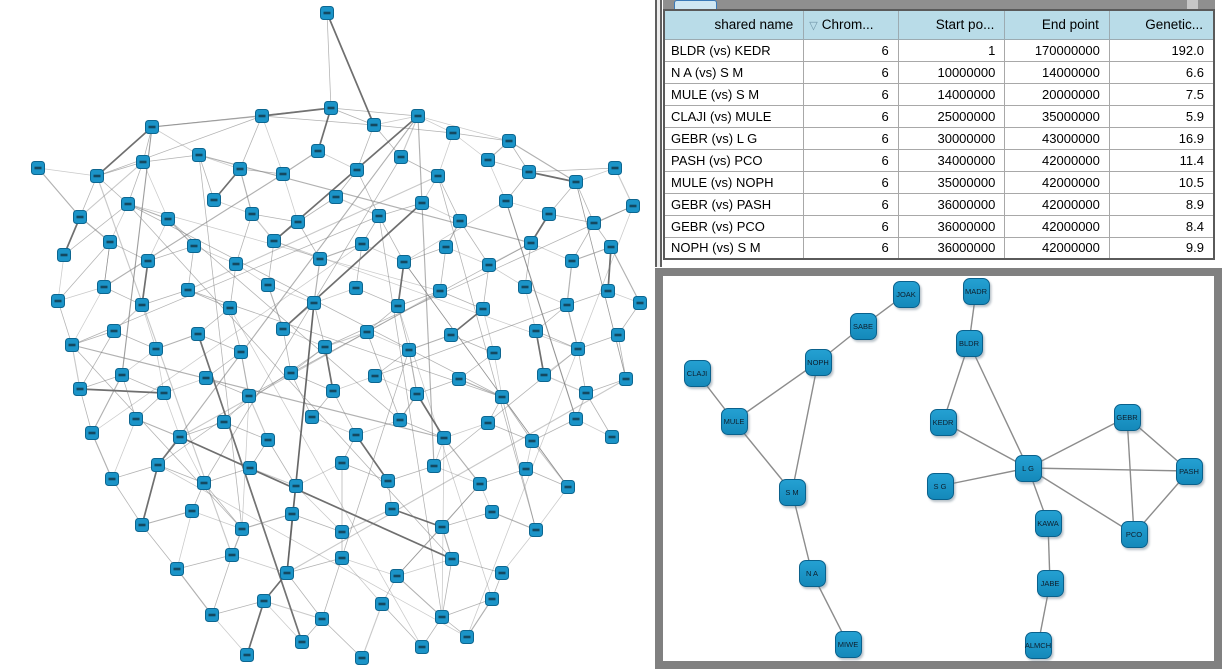 The height and width of the screenshot is (669, 1222). What do you see at coordinates (848, 644) in the screenshot?
I see `node-miwe: MIWE` at bounding box center [848, 644].